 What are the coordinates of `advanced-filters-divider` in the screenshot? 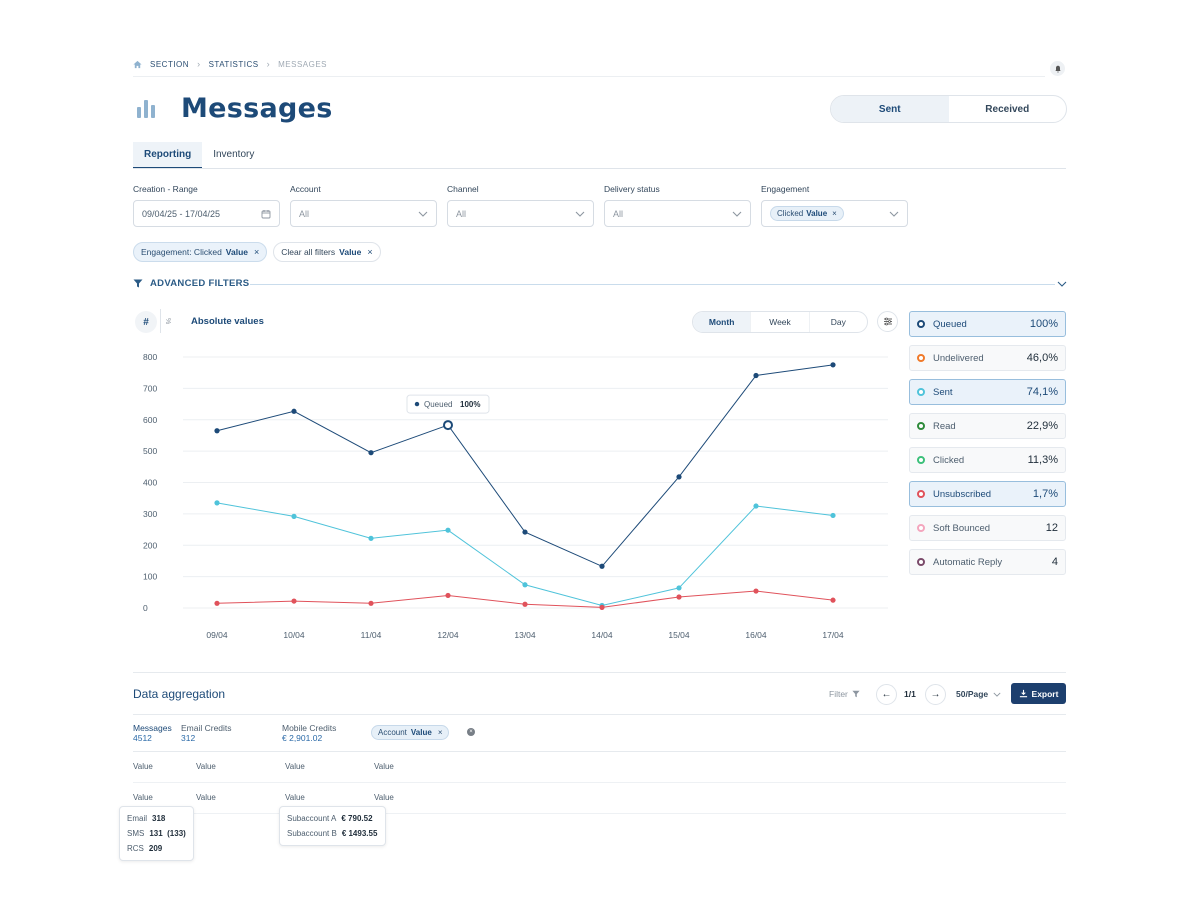 It's located at (652, 284).